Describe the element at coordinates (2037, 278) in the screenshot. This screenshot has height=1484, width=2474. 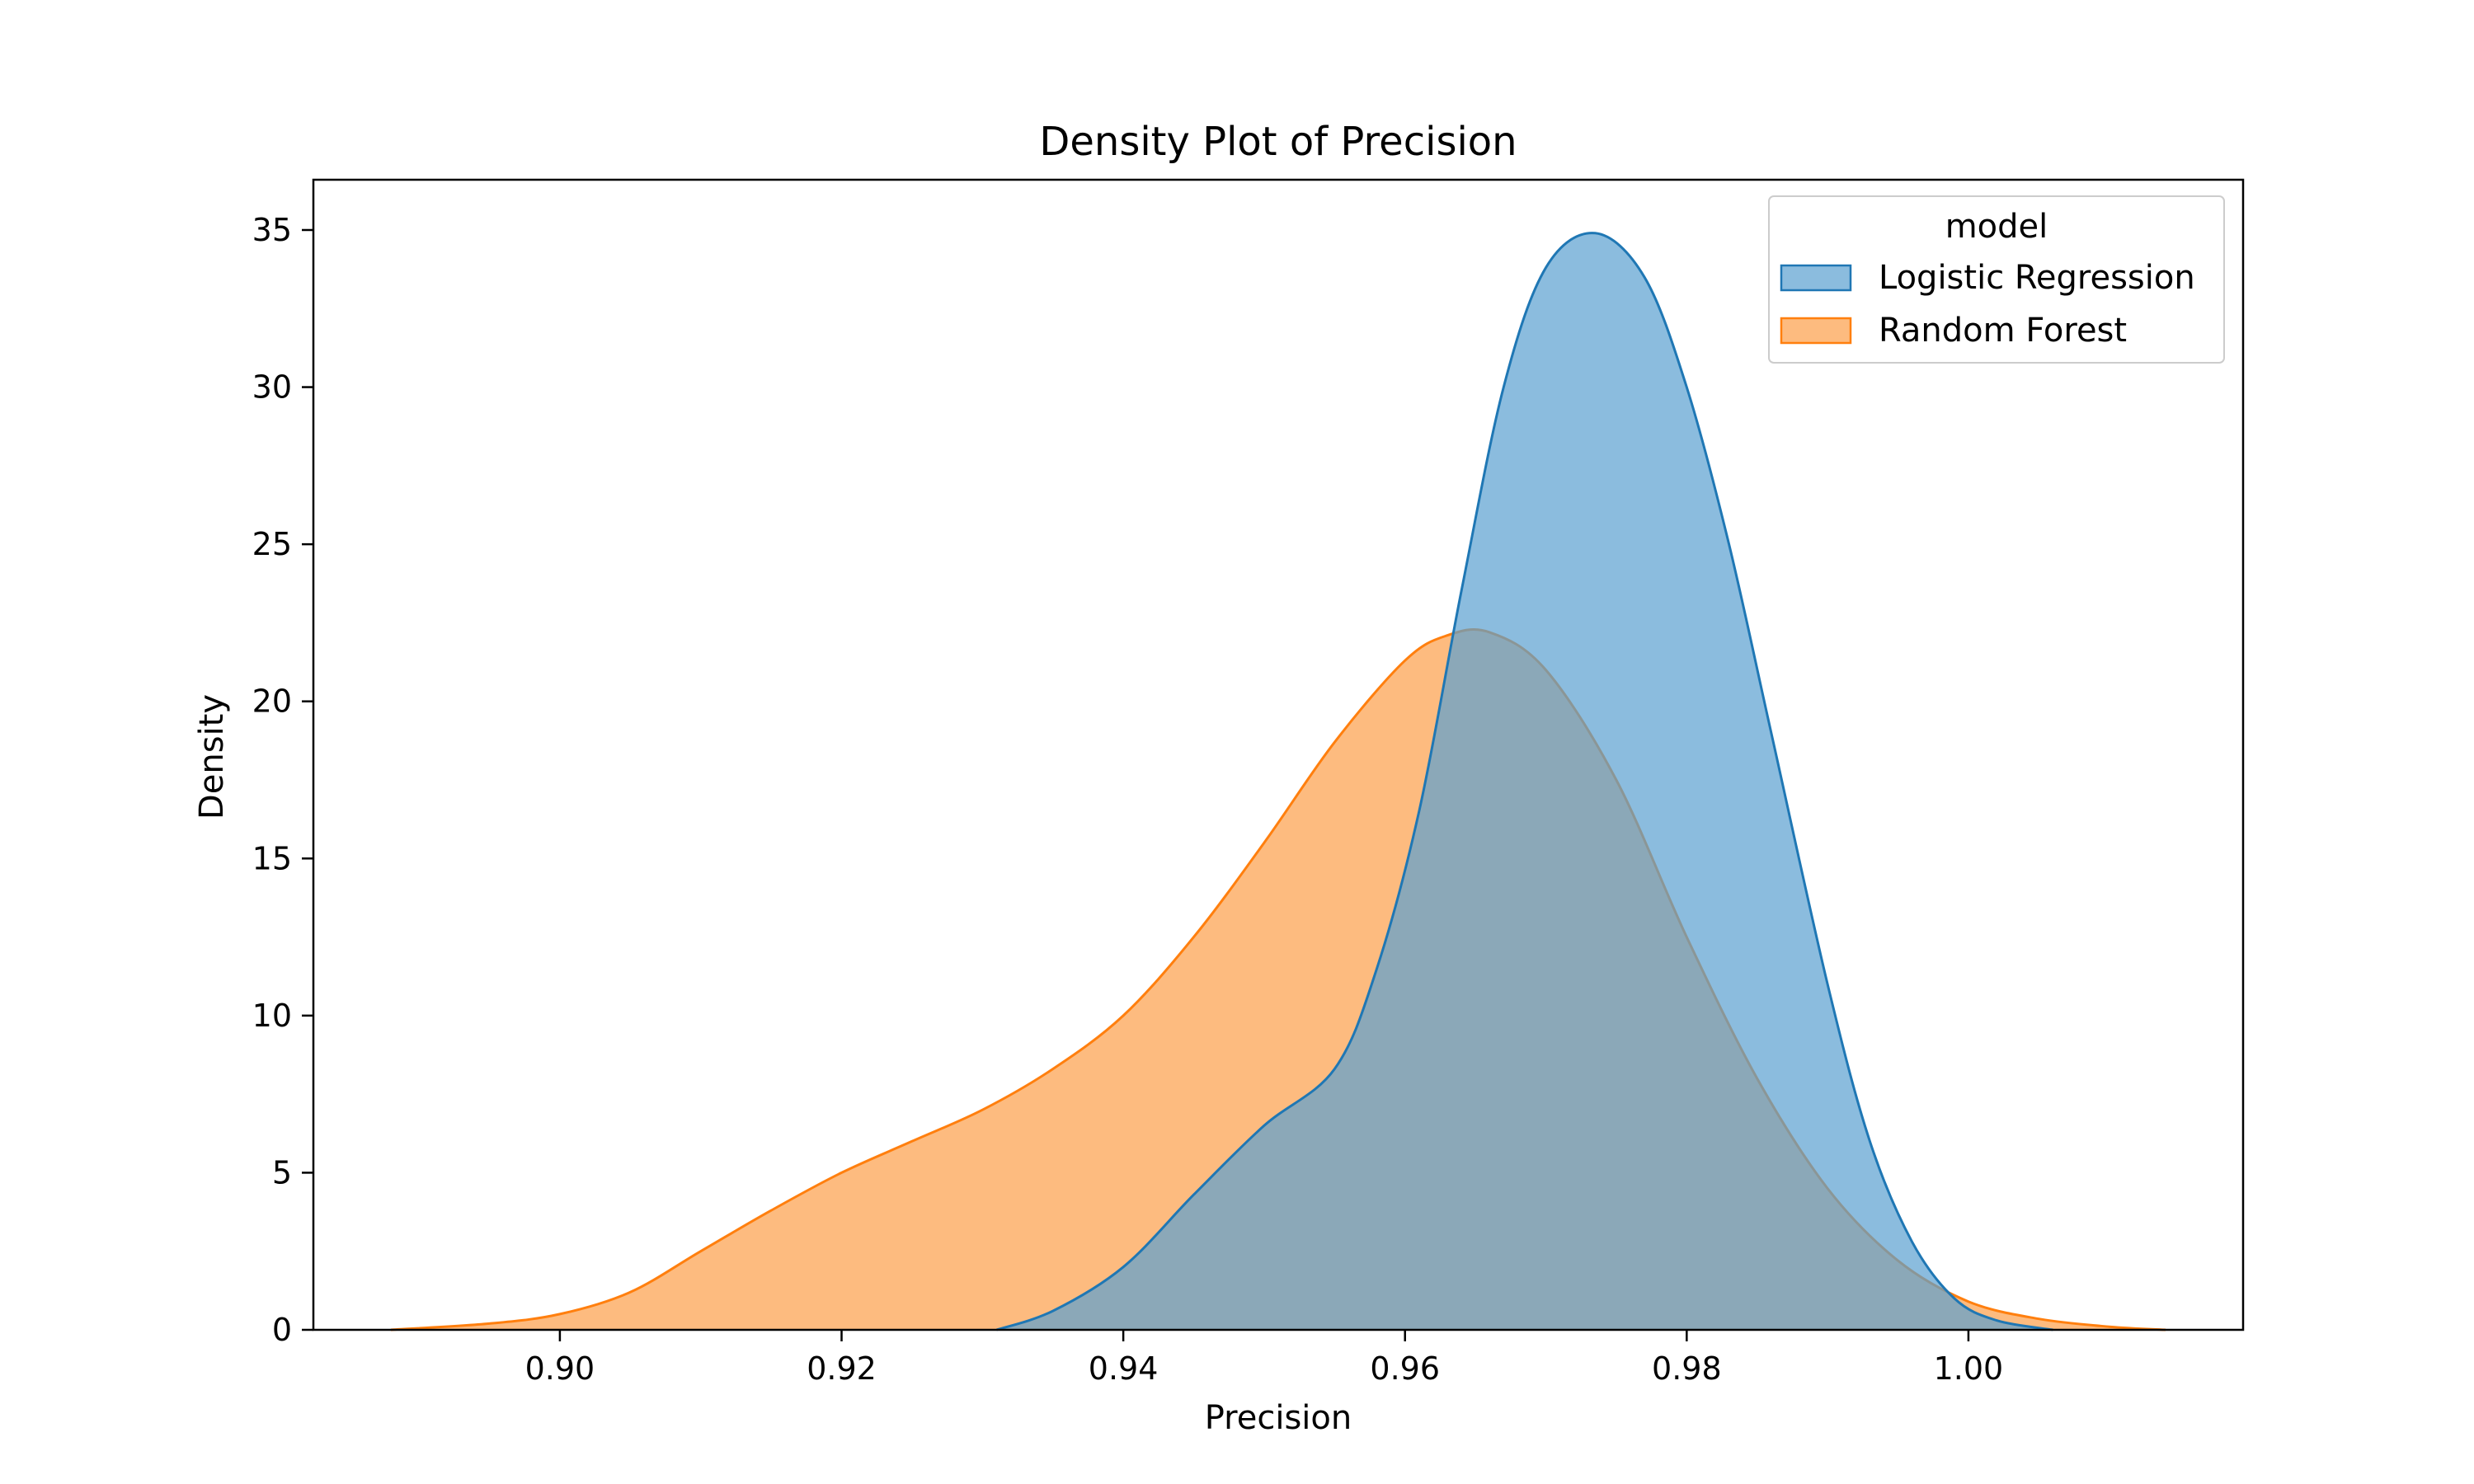
I see `legend-label-logistic-regression: Logistic Regression` at that location.